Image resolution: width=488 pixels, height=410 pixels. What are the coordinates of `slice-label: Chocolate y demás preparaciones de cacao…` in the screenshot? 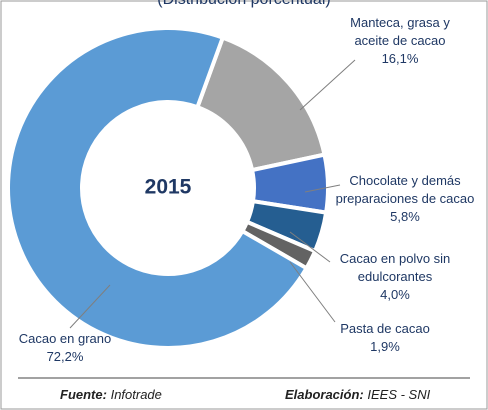 It's located at (405, 199).